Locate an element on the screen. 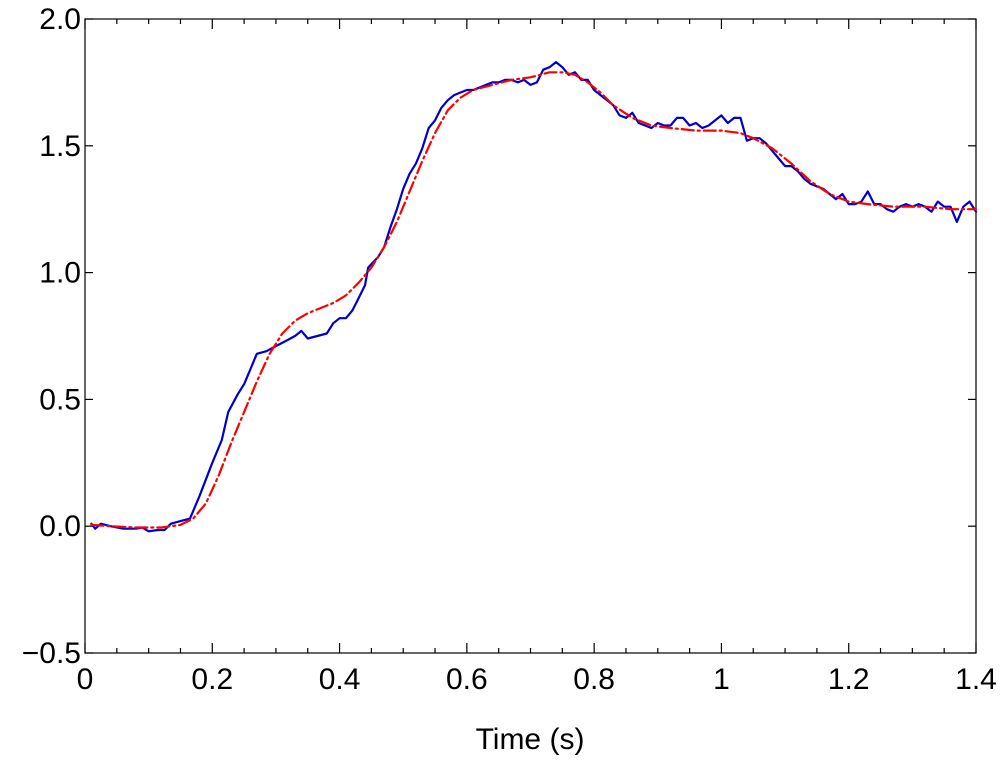 Image resolution: width=1004 pixels, height=760 pixels. x-tick-label: 0.2 is located at coordinates (212, 679).